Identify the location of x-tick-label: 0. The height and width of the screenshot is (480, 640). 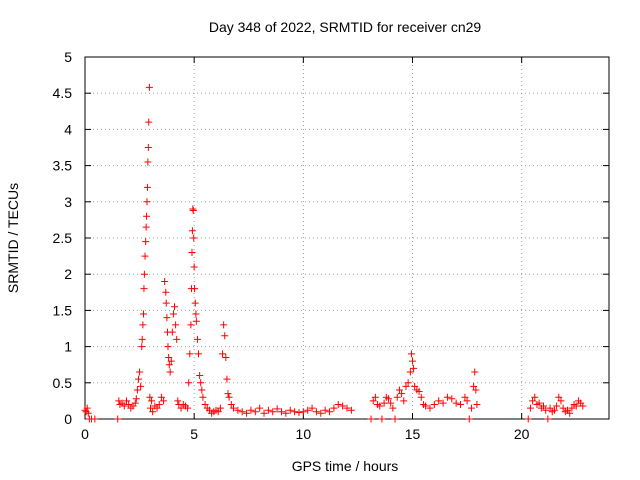
(85, 434).